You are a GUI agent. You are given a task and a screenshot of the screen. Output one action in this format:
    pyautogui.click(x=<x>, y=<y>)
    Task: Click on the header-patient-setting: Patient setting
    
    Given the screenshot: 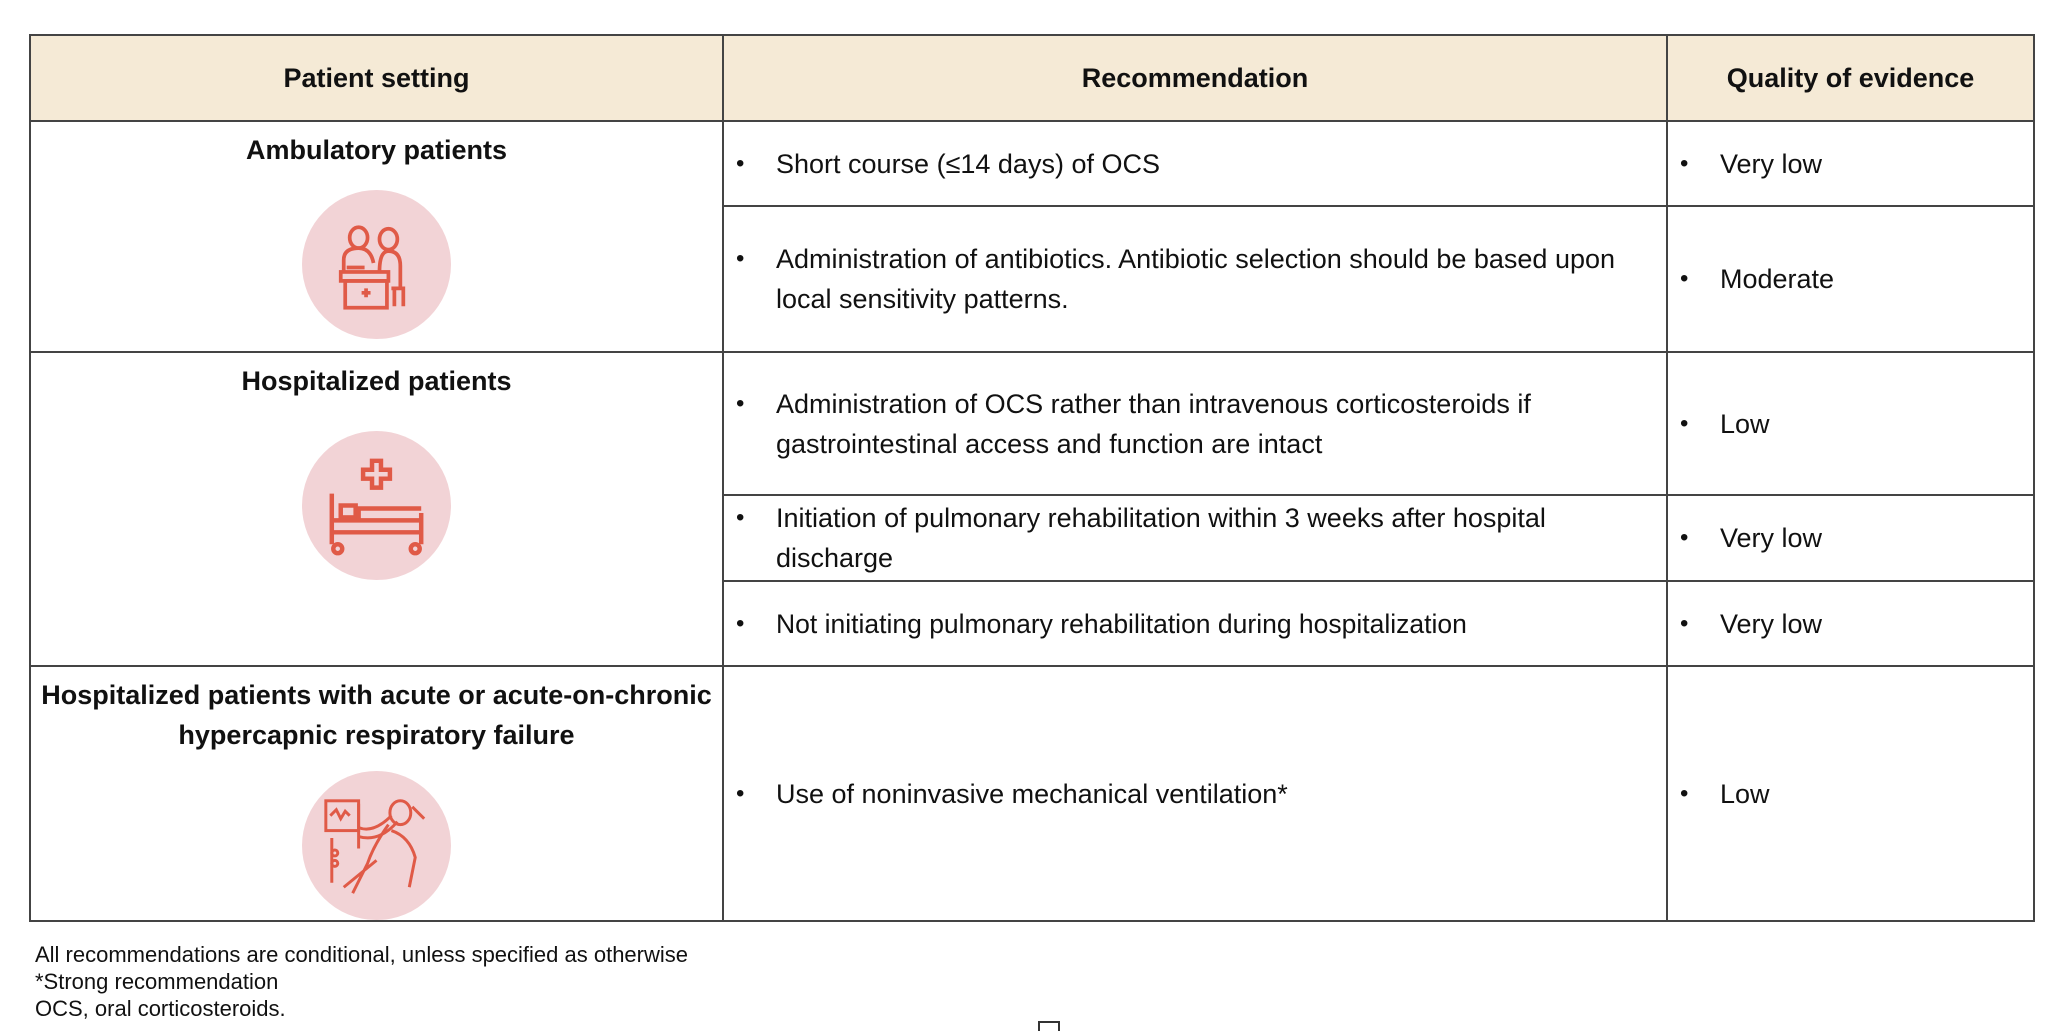 What is the action you would take?
    pyautogui.click(x=376, y=78)
    